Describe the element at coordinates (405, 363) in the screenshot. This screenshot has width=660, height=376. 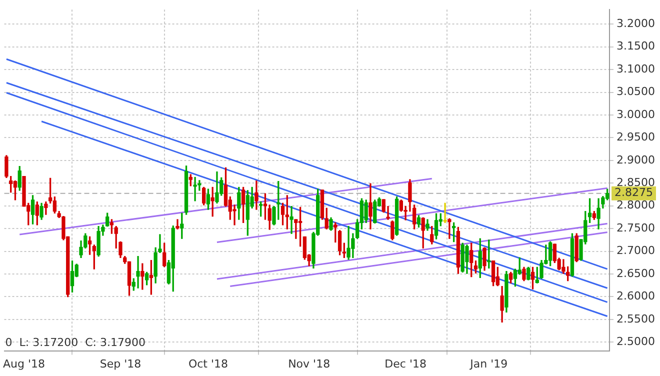
I see `x-tick-label: Dec '18` at that location.